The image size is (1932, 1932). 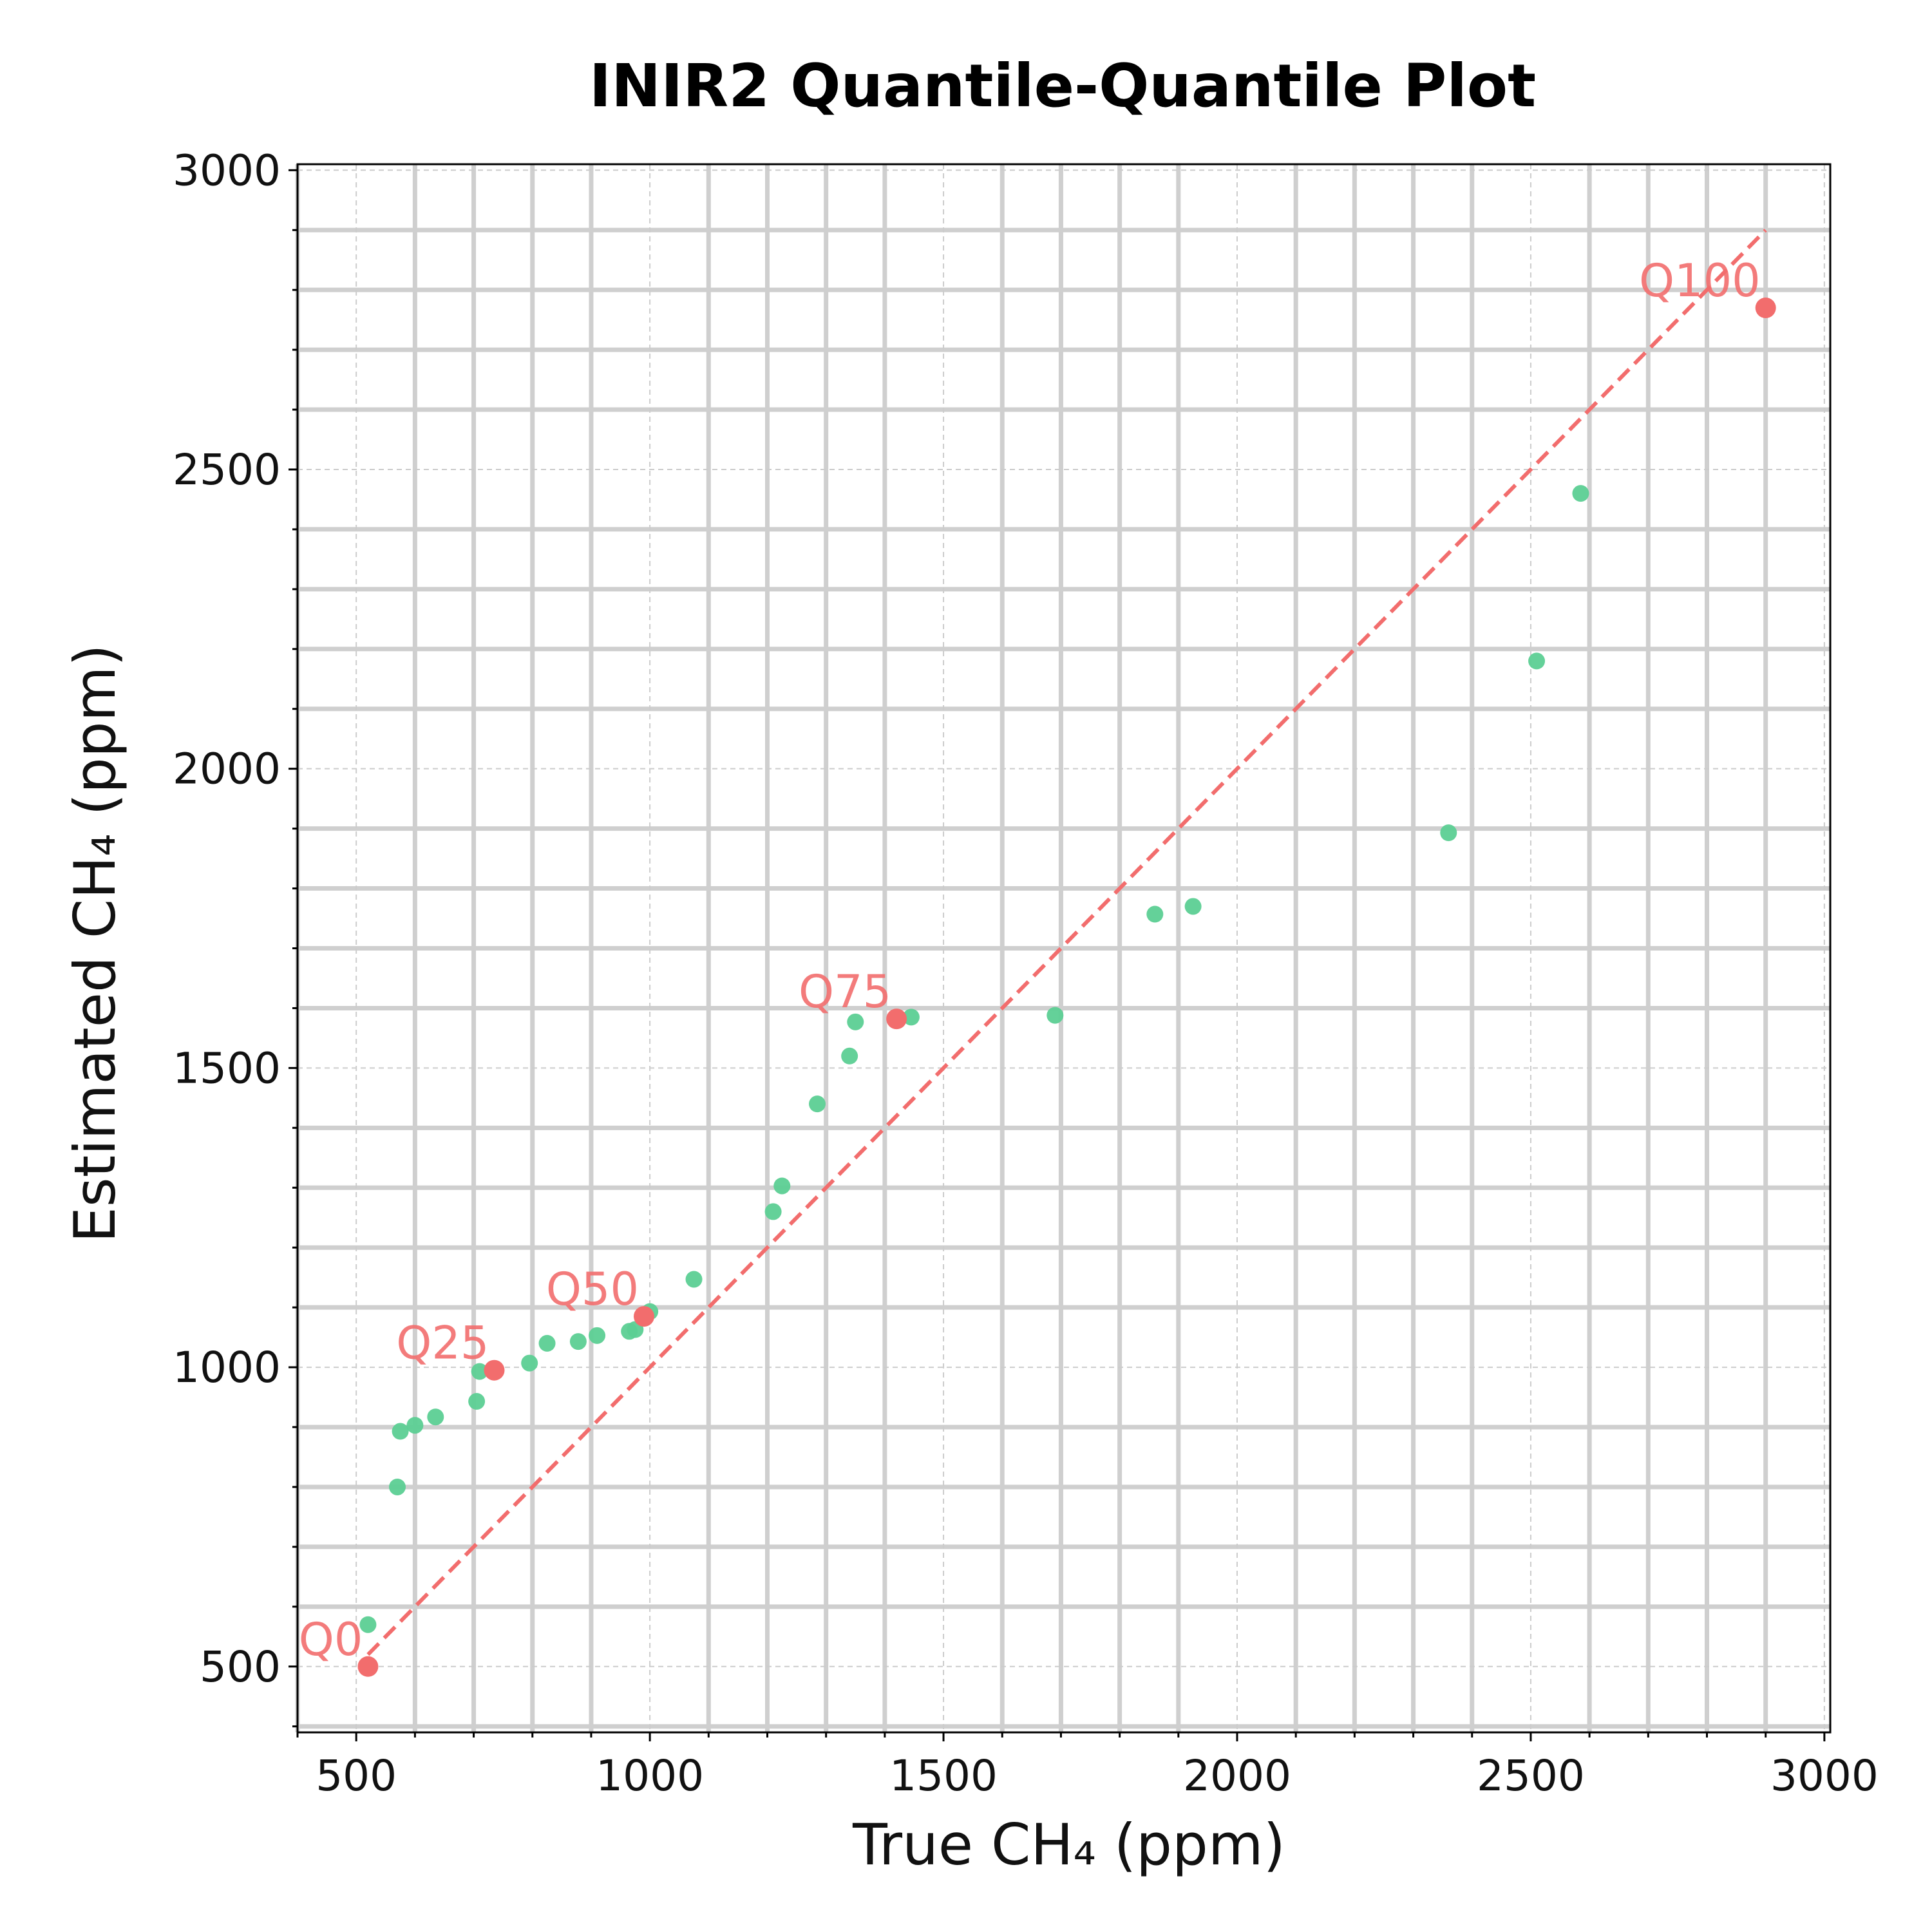 What do you see at coordinates (227, 1068) in the screenshot?
I see `y-tick-label: 1500` at bounding box center [227, 1068].